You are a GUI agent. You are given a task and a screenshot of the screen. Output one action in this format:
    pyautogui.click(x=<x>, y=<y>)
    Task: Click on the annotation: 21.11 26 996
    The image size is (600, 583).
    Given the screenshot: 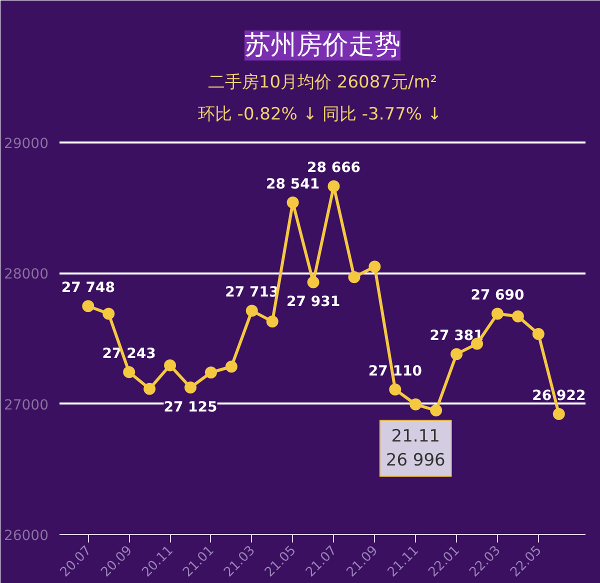 What is the action you would take?
    pyautogui.click(x=416, y=448)
    